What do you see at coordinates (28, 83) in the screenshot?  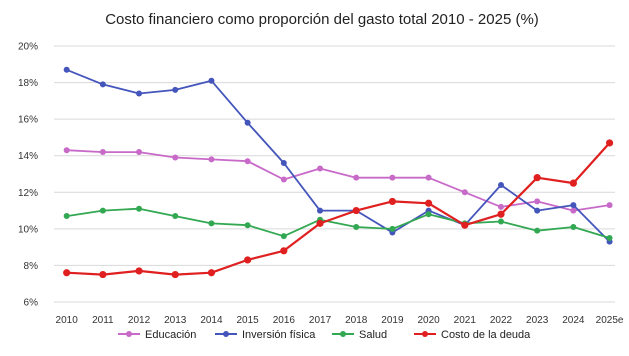 I see `y-tick-label: 18%` at bounding box center [28, 83].